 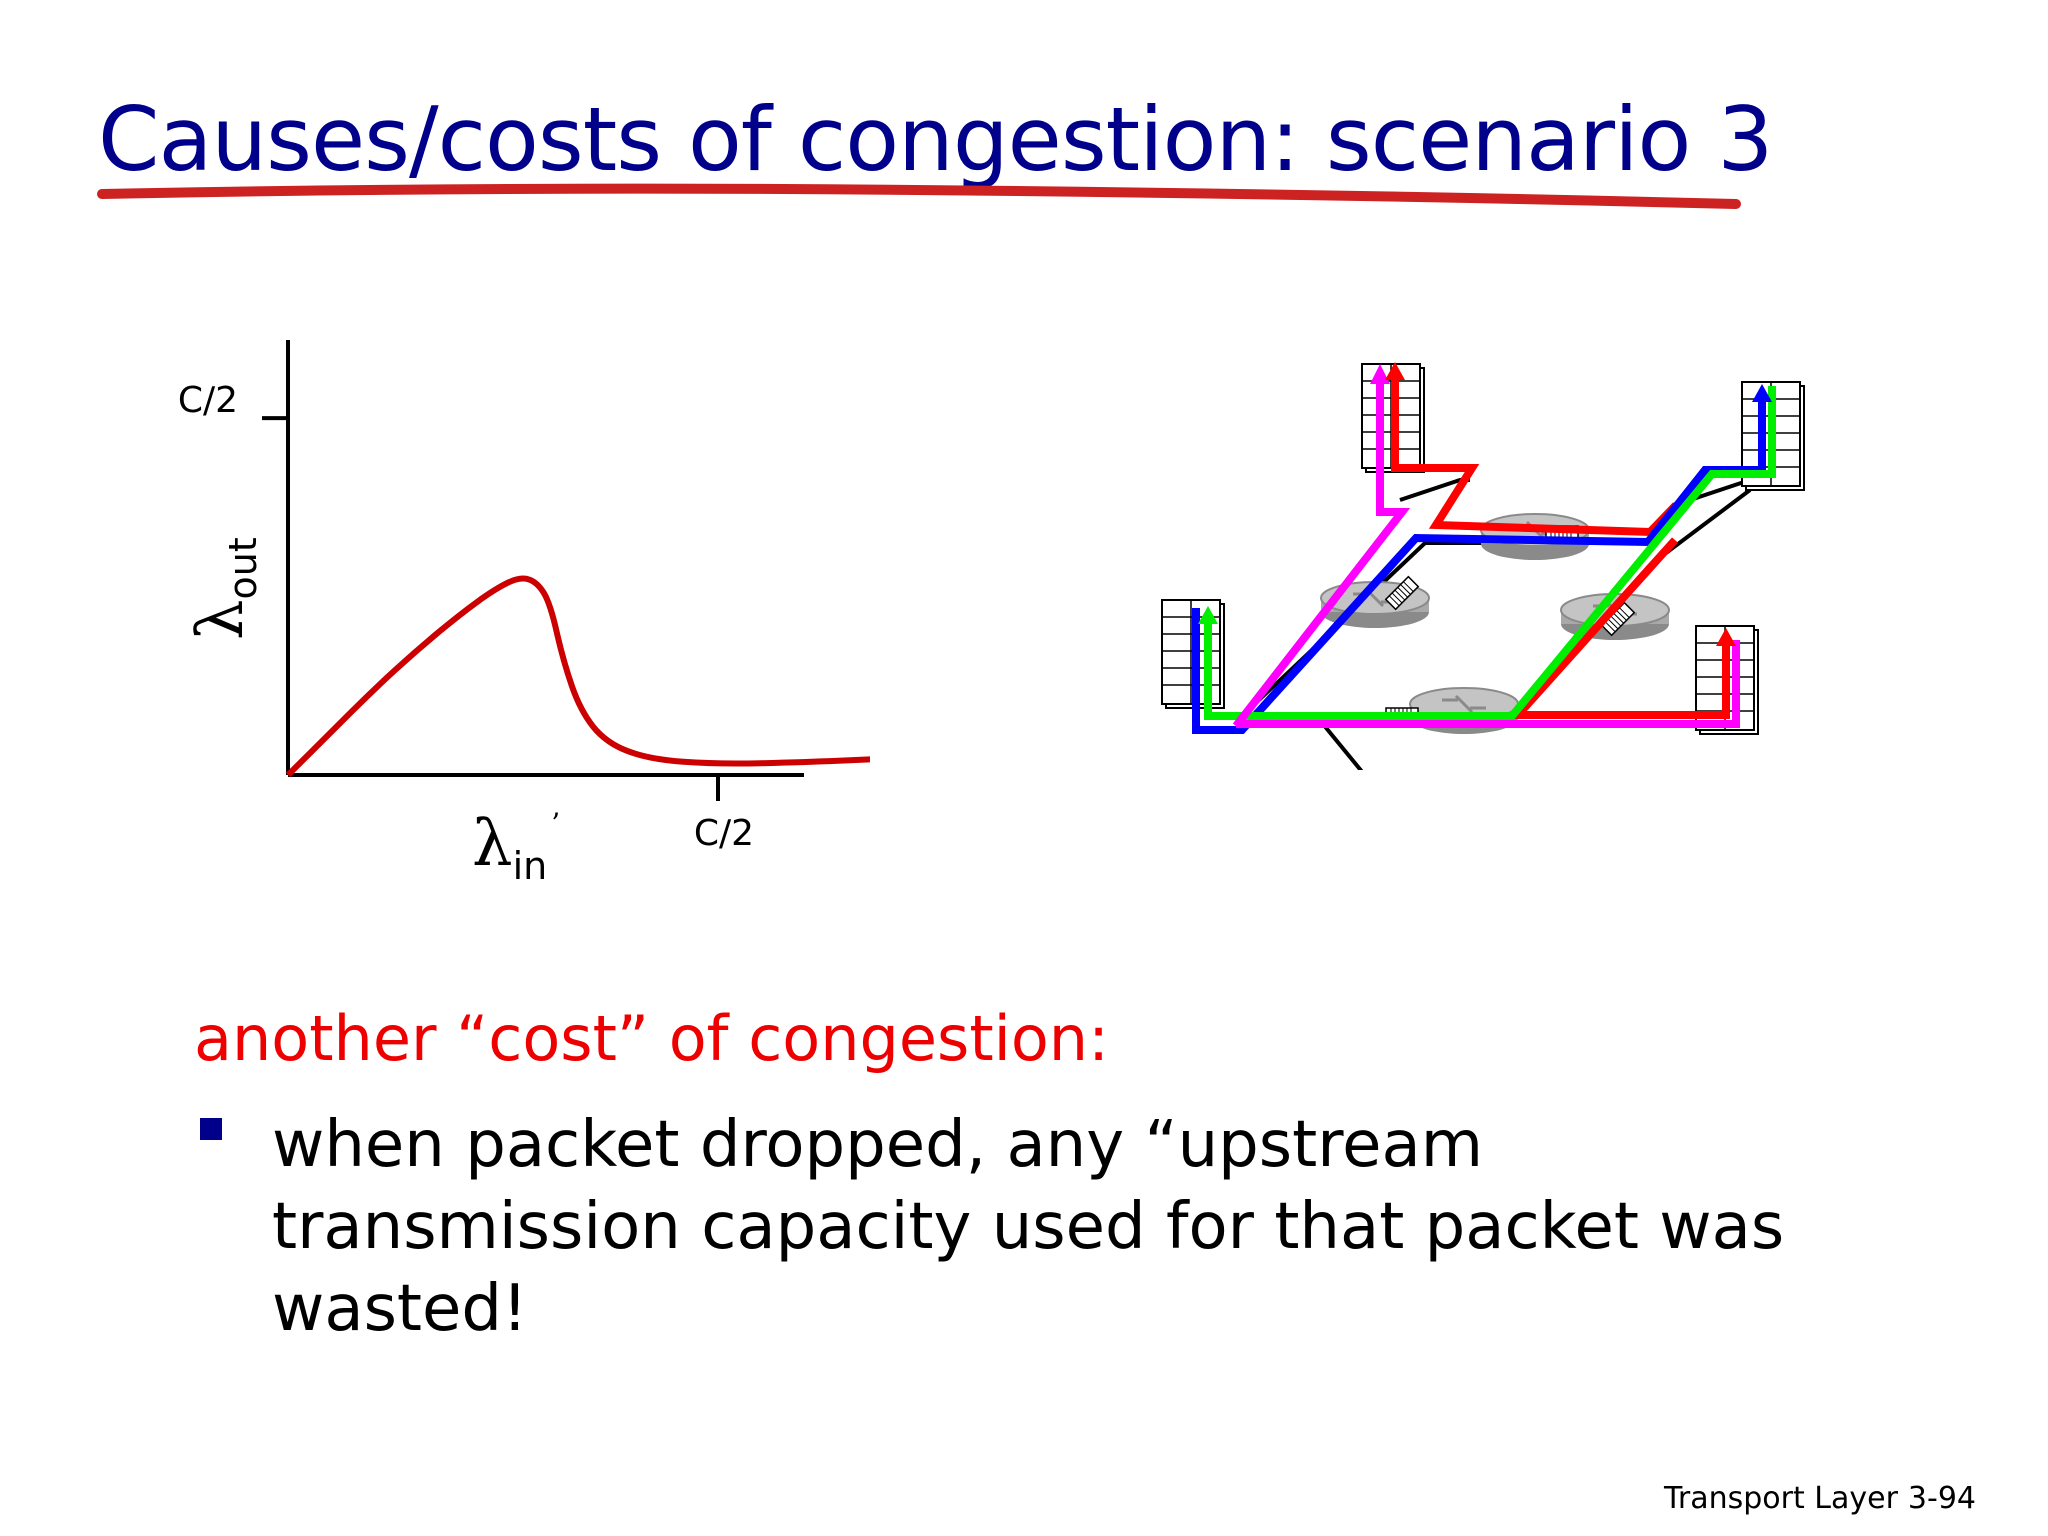 What do you see at coordinates (1490, 553) in the screenshot?
I see `flow-green` at bounding box center [1490, 553].